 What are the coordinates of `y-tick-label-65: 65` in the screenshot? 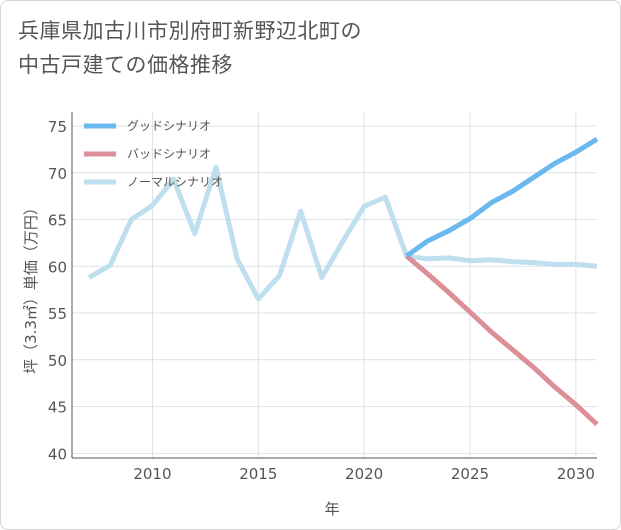 It's located at (57, 221).